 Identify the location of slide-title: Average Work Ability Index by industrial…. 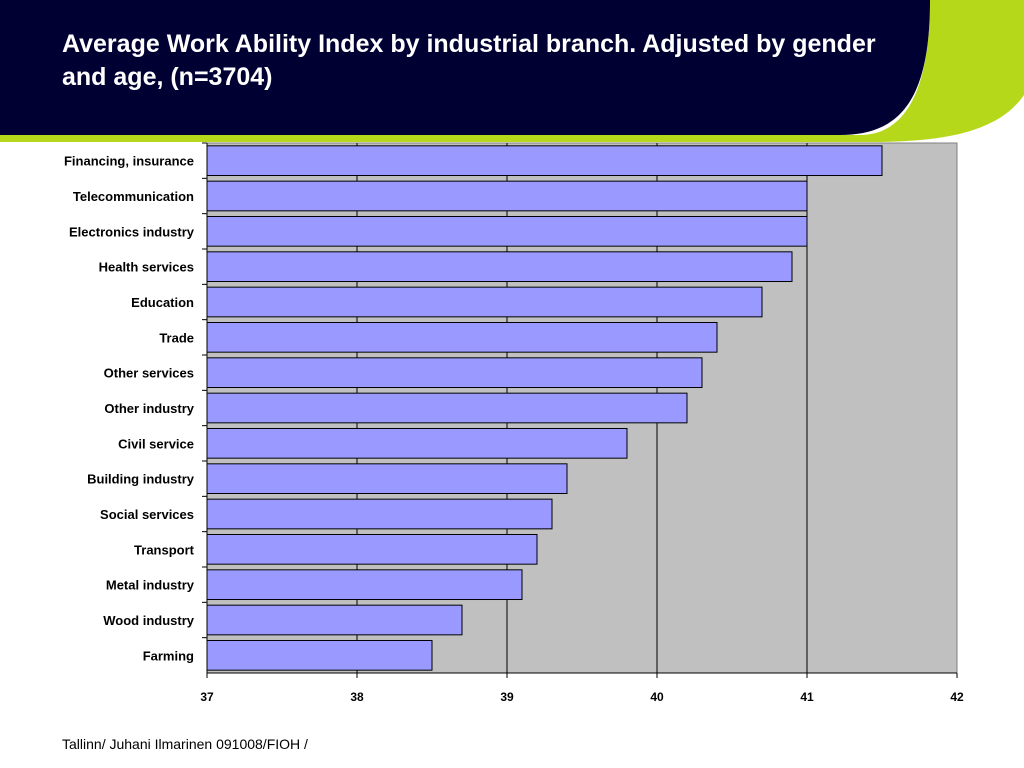
(469, 60).